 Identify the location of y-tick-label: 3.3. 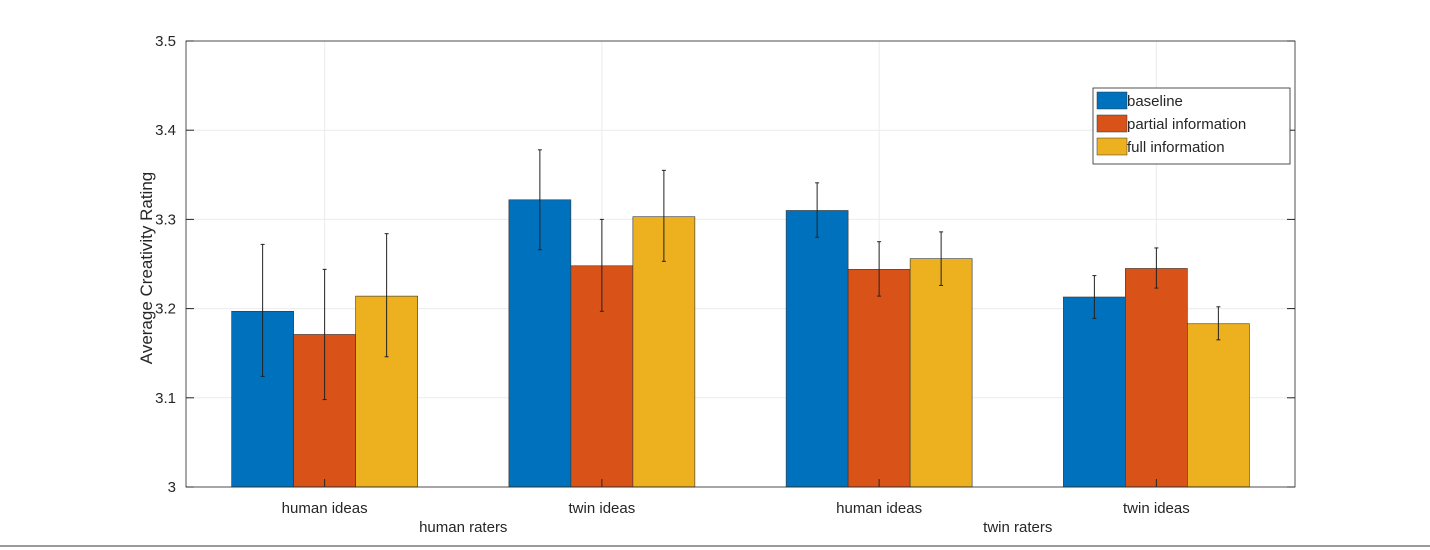
(165, 219).